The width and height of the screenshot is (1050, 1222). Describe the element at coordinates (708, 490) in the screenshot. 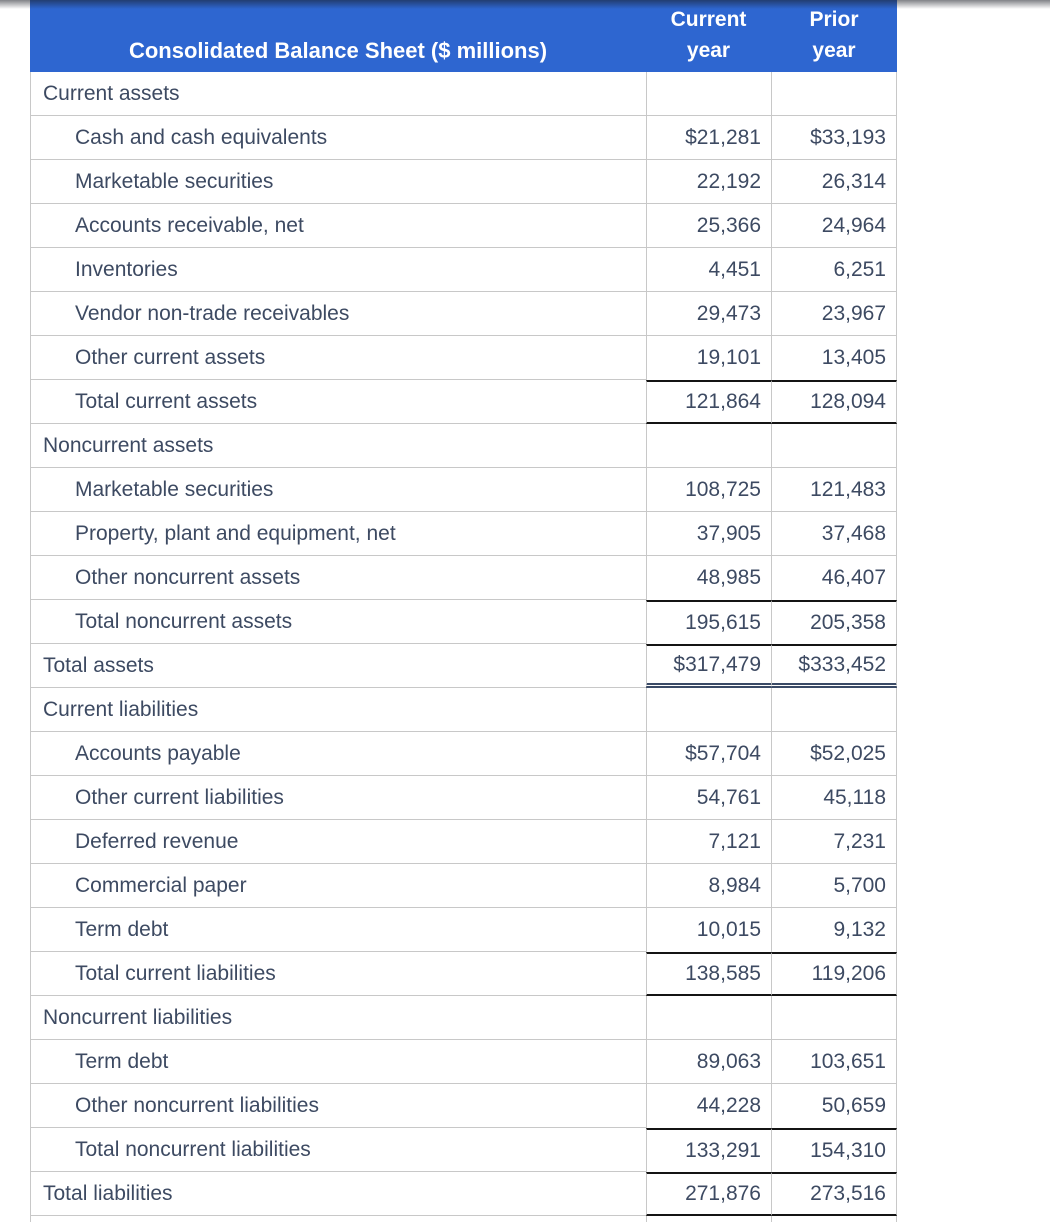

I see `current-year-value: 108,725` at that location.